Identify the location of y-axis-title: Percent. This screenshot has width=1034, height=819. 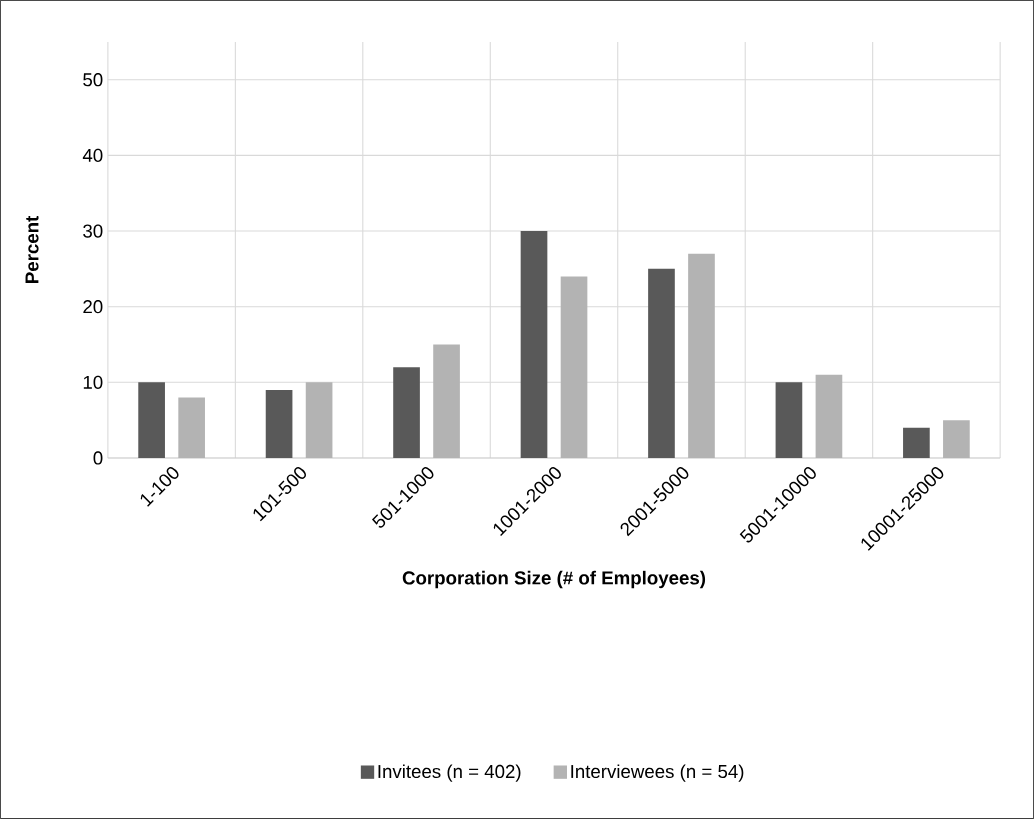
(32, 249).